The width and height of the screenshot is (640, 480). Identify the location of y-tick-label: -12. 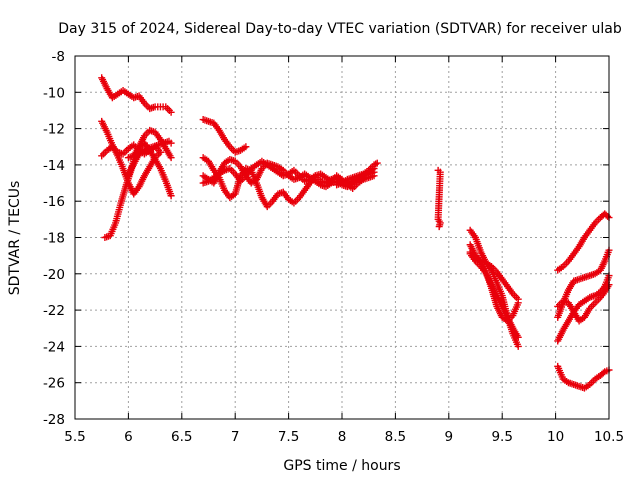
(54, 130).